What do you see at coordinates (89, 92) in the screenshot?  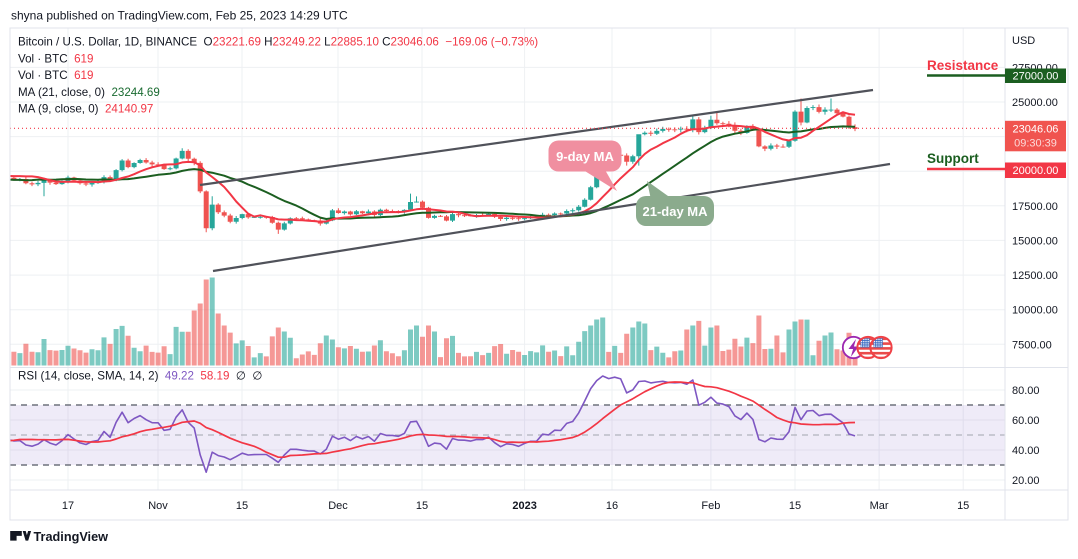 I see `svg-text: MA (21, close, 0) 23244.69` at bounding box center [89, 92].